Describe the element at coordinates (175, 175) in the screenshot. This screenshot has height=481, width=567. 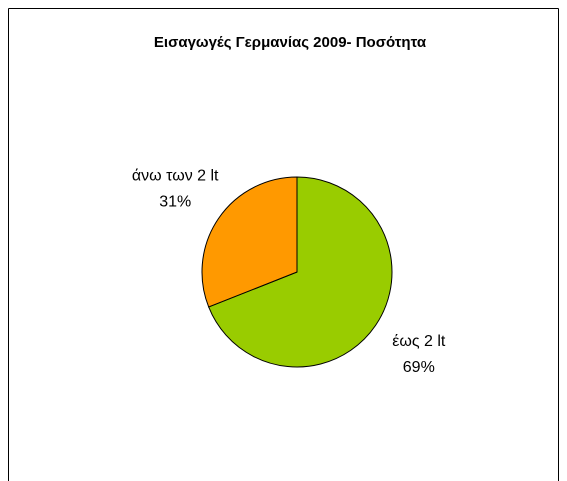
I see `slice-label: άνω των 2 lt` at that location.